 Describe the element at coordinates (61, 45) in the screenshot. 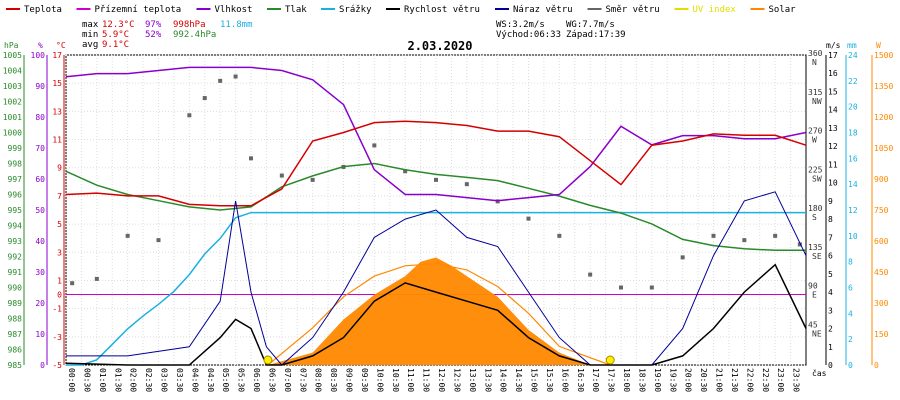

I see `temperature-axis-unit: °C` at that location.